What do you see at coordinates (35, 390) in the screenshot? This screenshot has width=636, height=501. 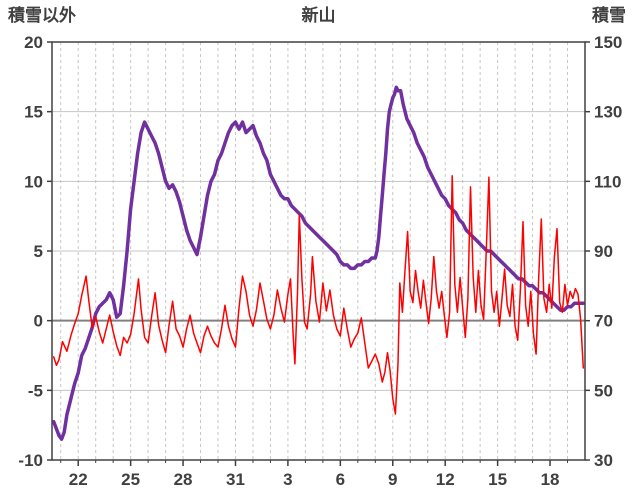 I see `y-left-tick-label: -5` at bounding box center [35, 390].